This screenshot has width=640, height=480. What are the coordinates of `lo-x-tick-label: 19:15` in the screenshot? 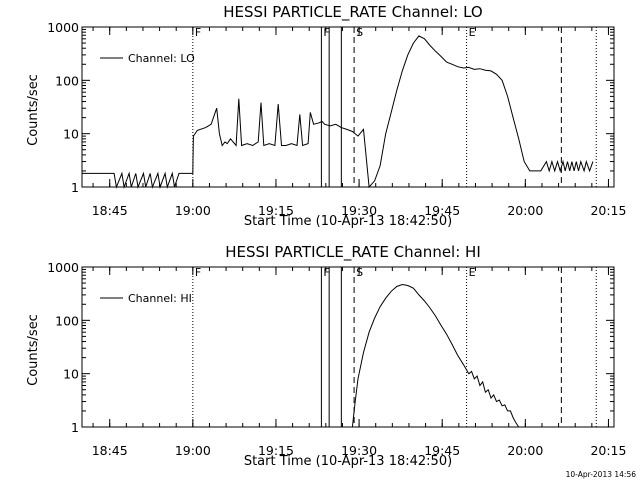 It's located at (276, 210).